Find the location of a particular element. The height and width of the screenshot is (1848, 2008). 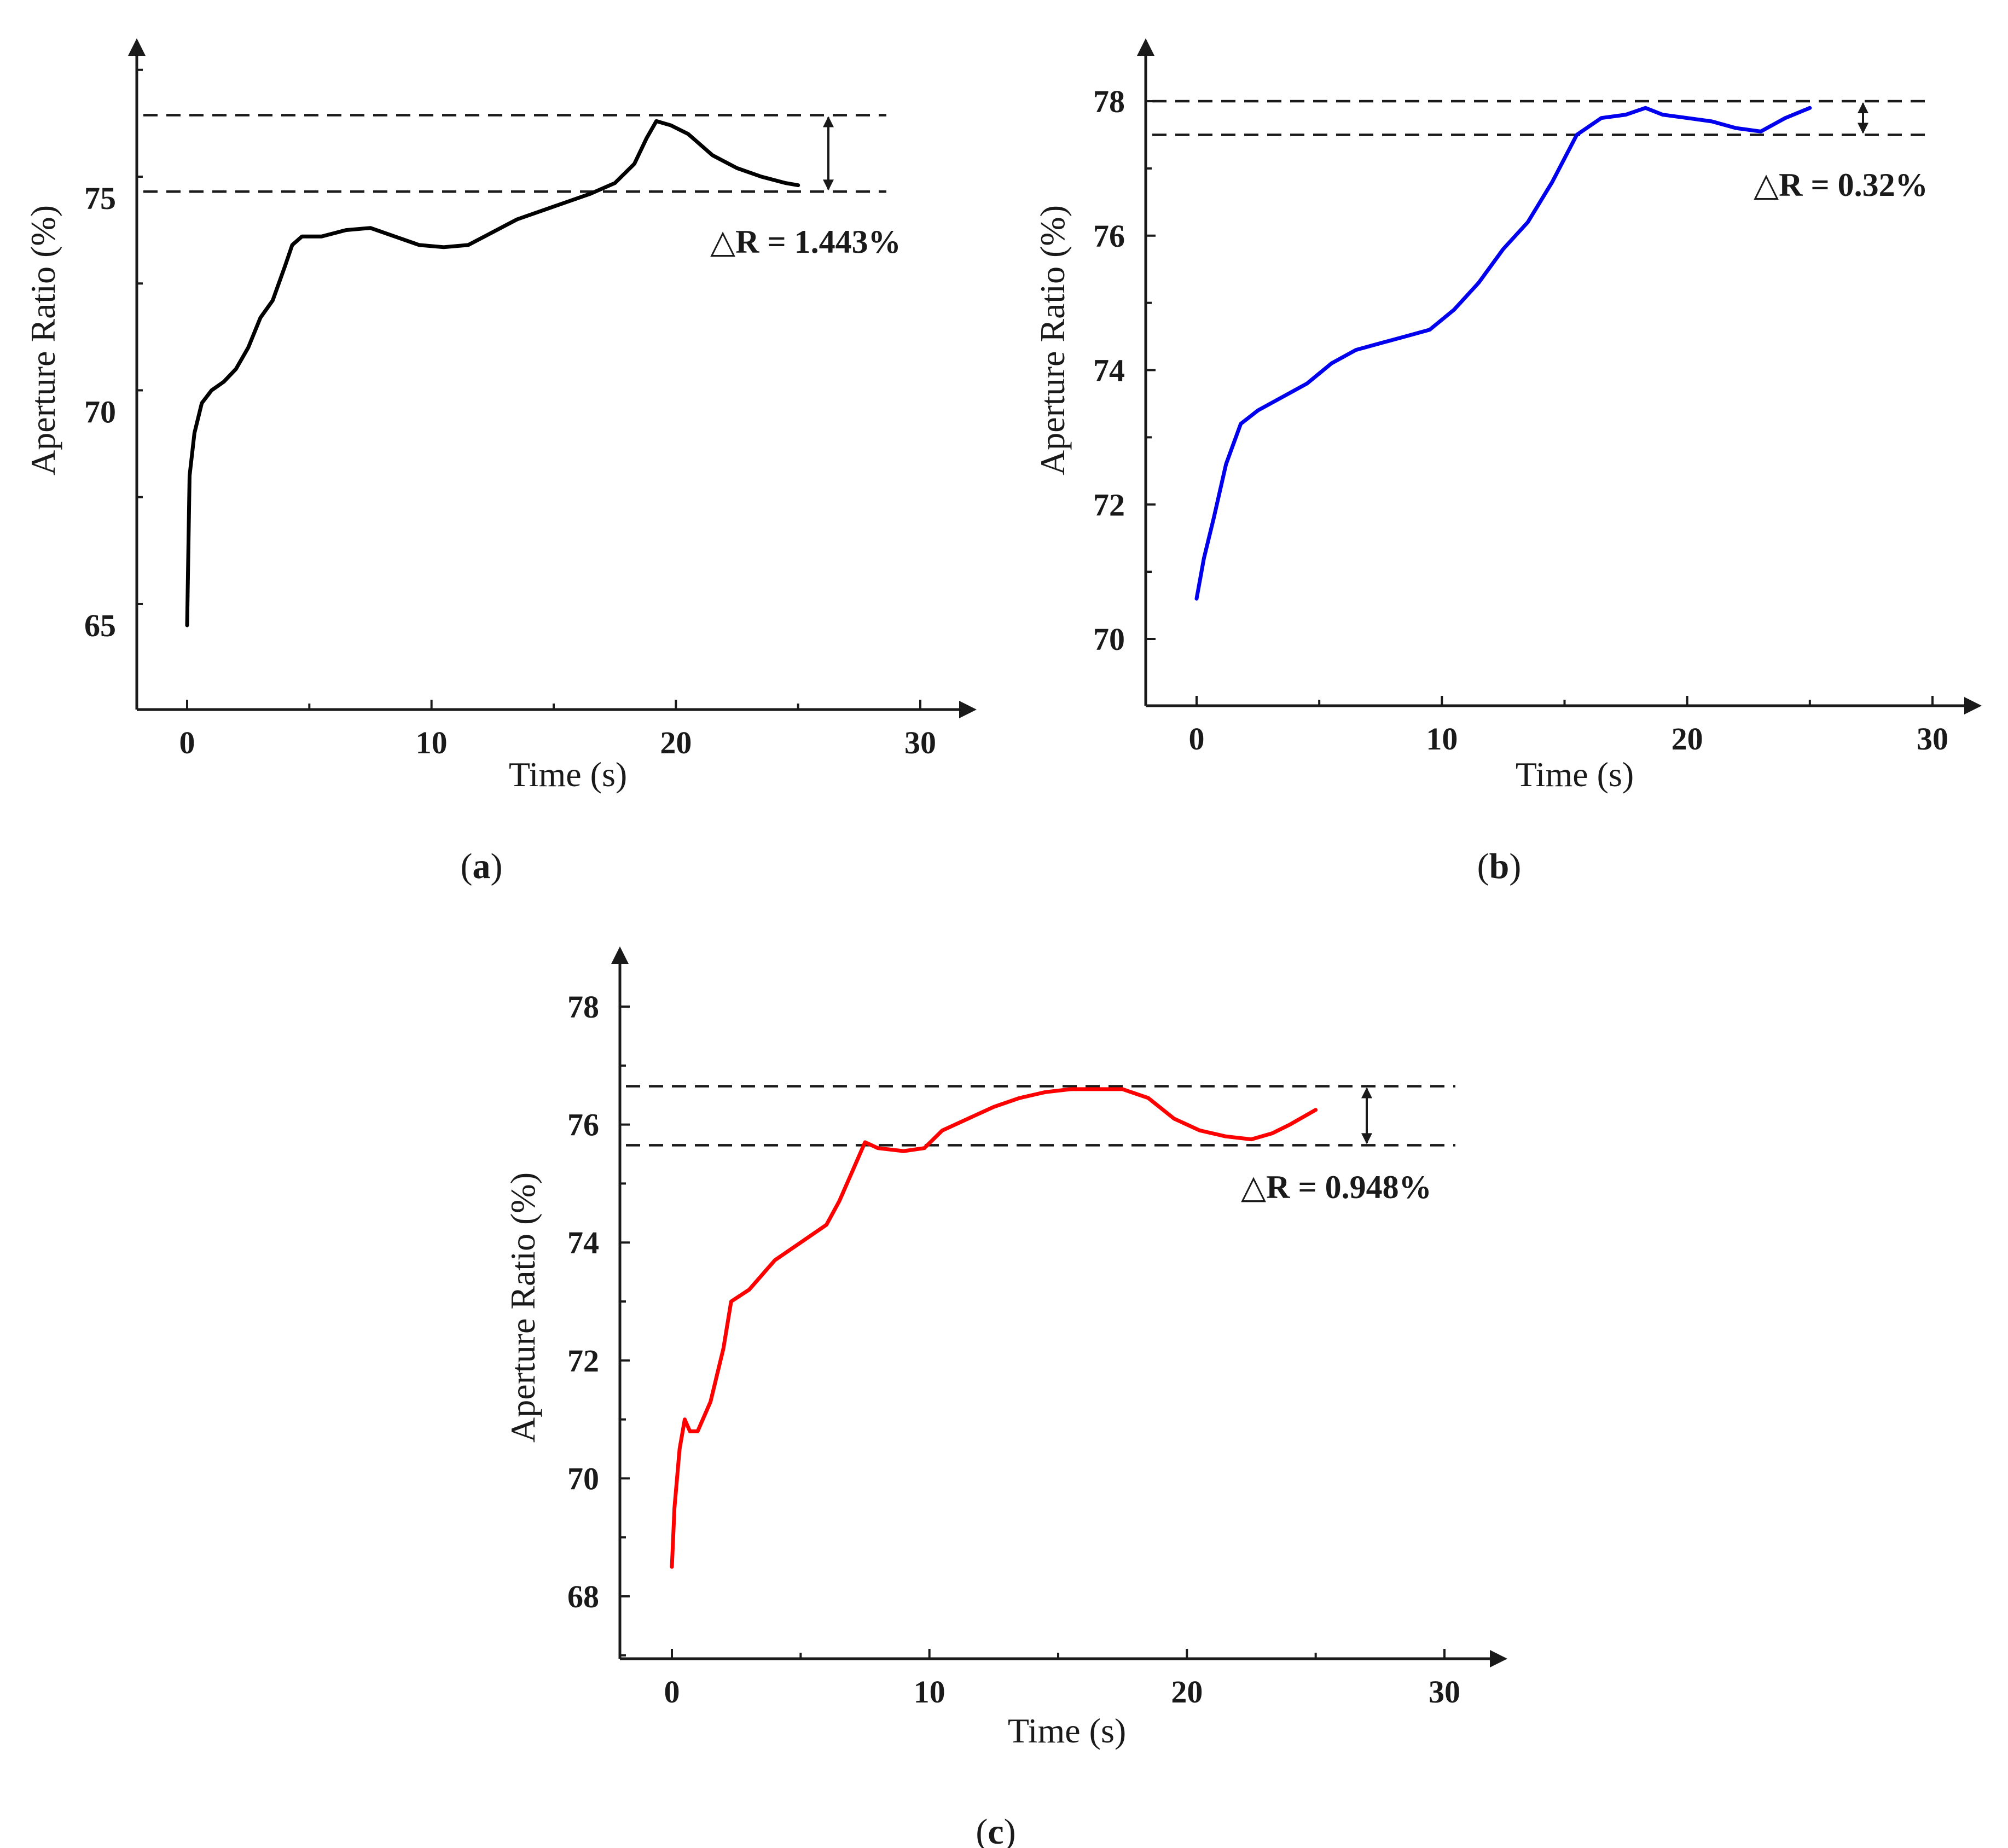

delta-r-annotation: △R = 0.32% is located at coordinates (1841, 185).